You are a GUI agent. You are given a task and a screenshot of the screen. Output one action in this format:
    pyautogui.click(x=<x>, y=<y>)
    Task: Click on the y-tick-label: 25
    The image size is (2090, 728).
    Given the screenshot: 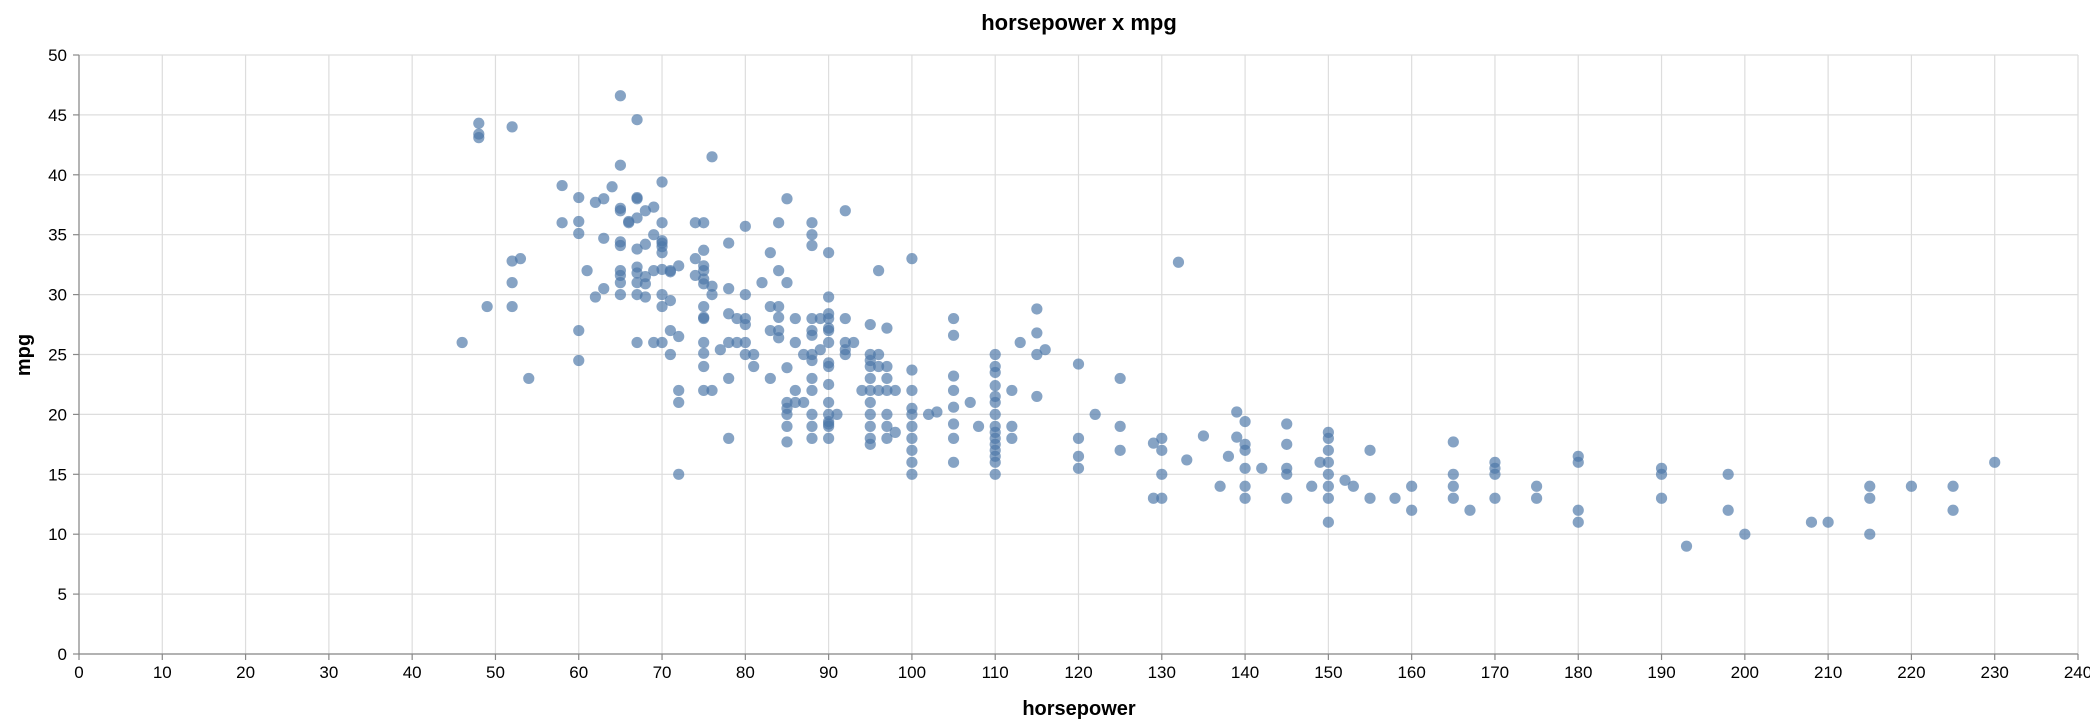 What is the action you would take?
    pyautogui.click(x=57, y=355)
    